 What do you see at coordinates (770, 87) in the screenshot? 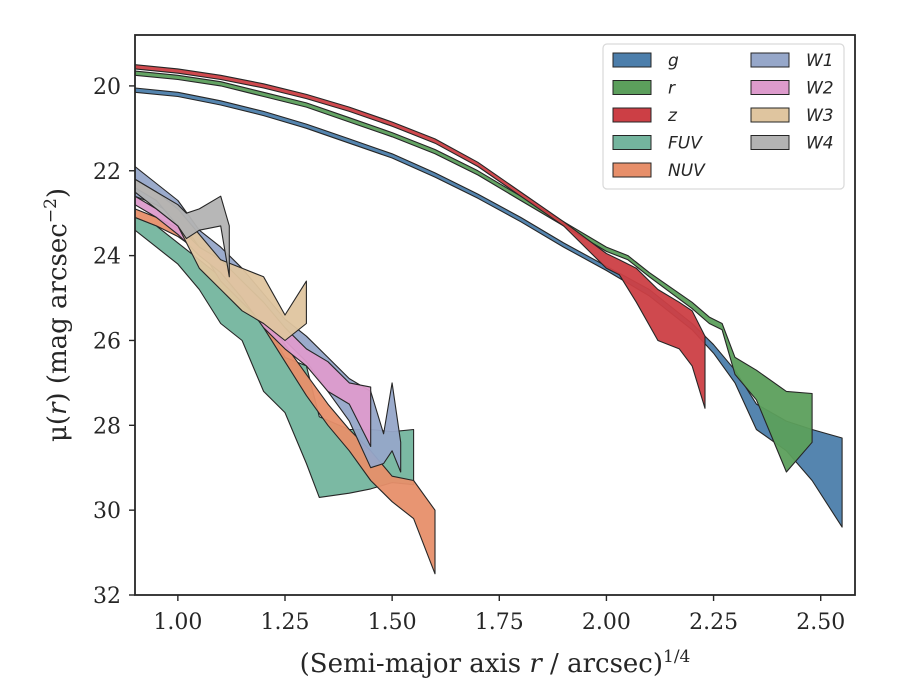
I see `legend-swatch-w2` at bounding box center [770, 87].